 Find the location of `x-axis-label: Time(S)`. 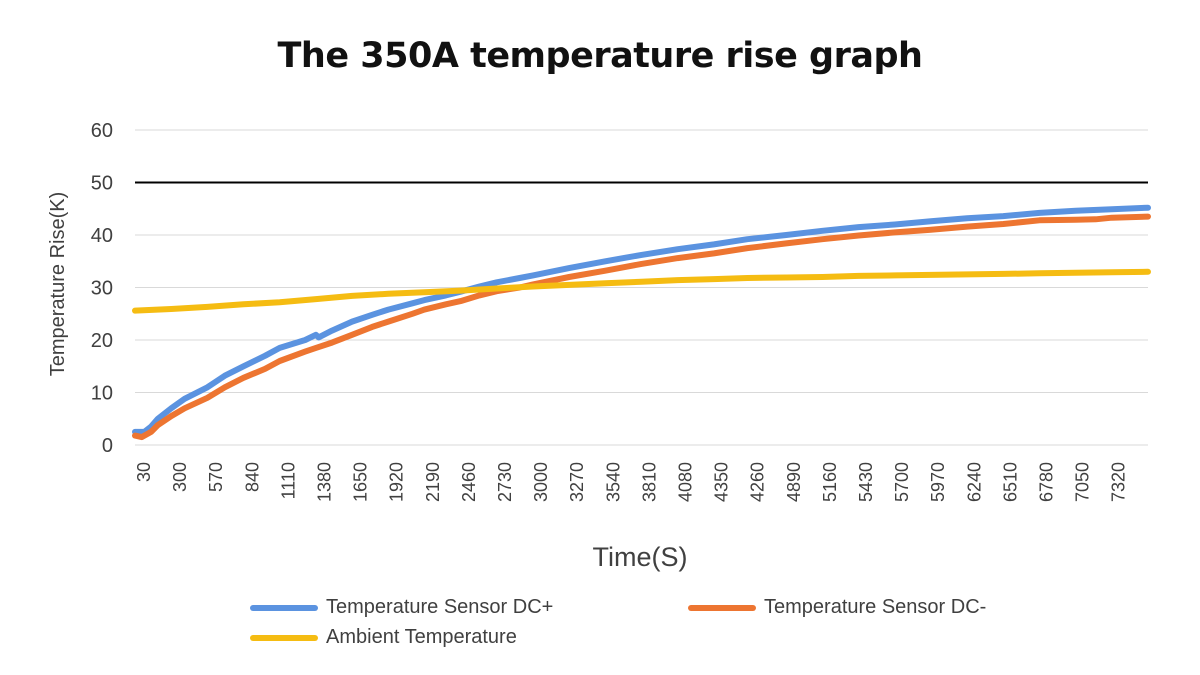

x-axis-label: Time(S) is located at coordinates (640, 557).